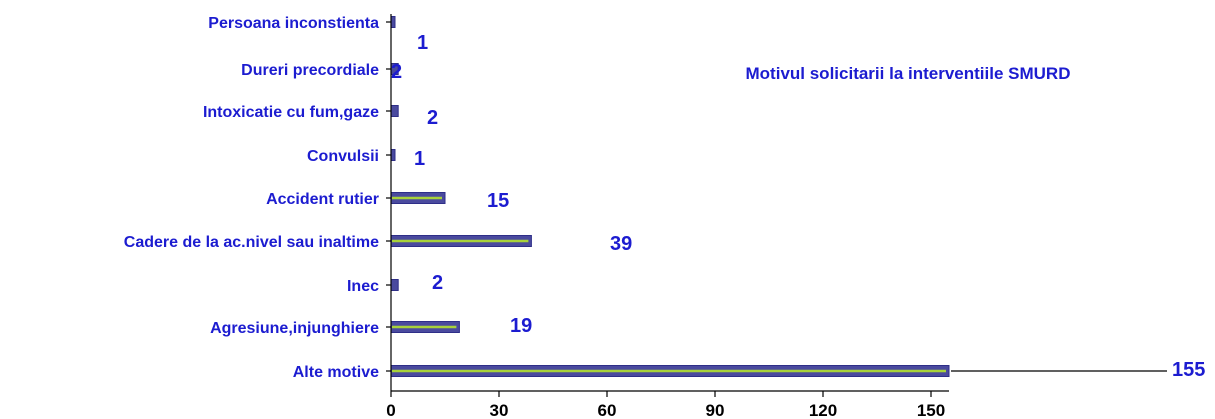 The height and width of the screenshot is (419, 1215). Describe the element at coordinates (419, 159) in the screenshot. I see `value-label-3: 1` at that location.